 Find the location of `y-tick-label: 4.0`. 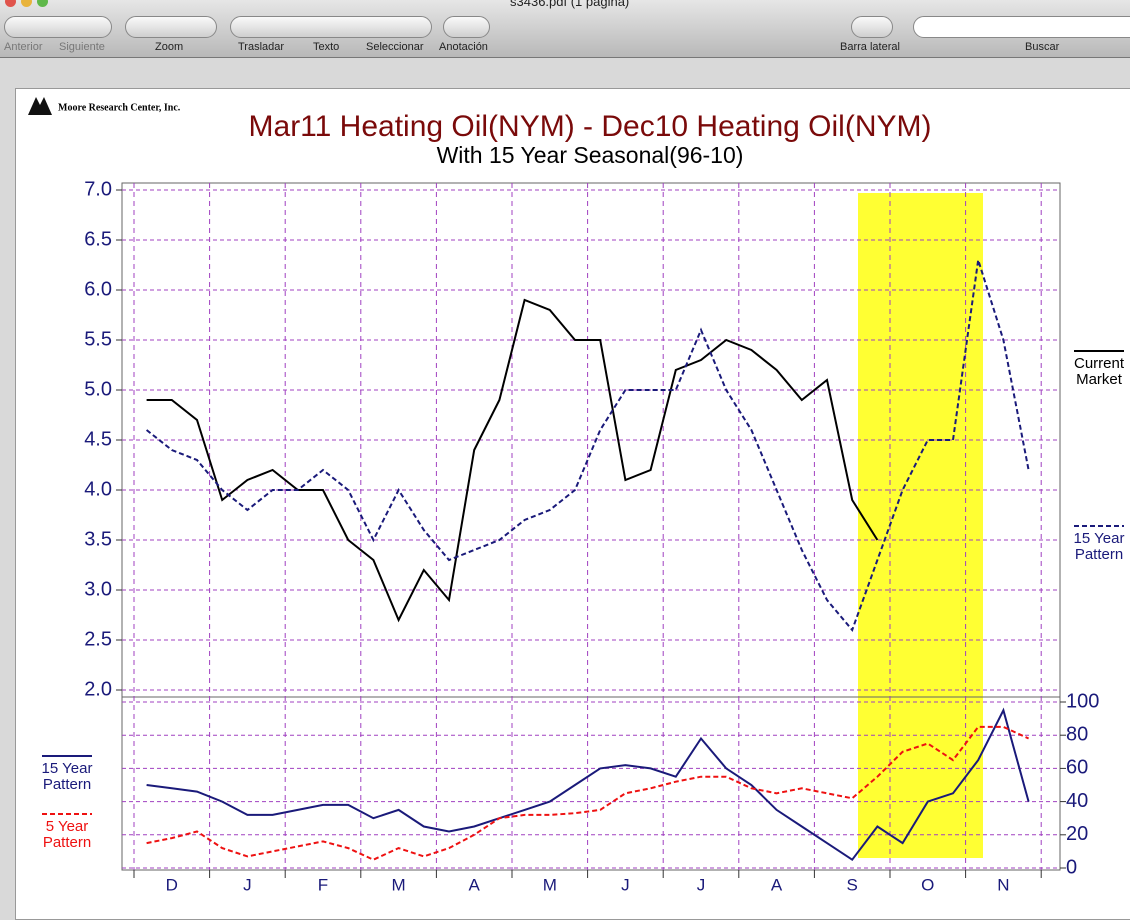

y-tick-label: 4.0 is located at coordinates (98, 489).